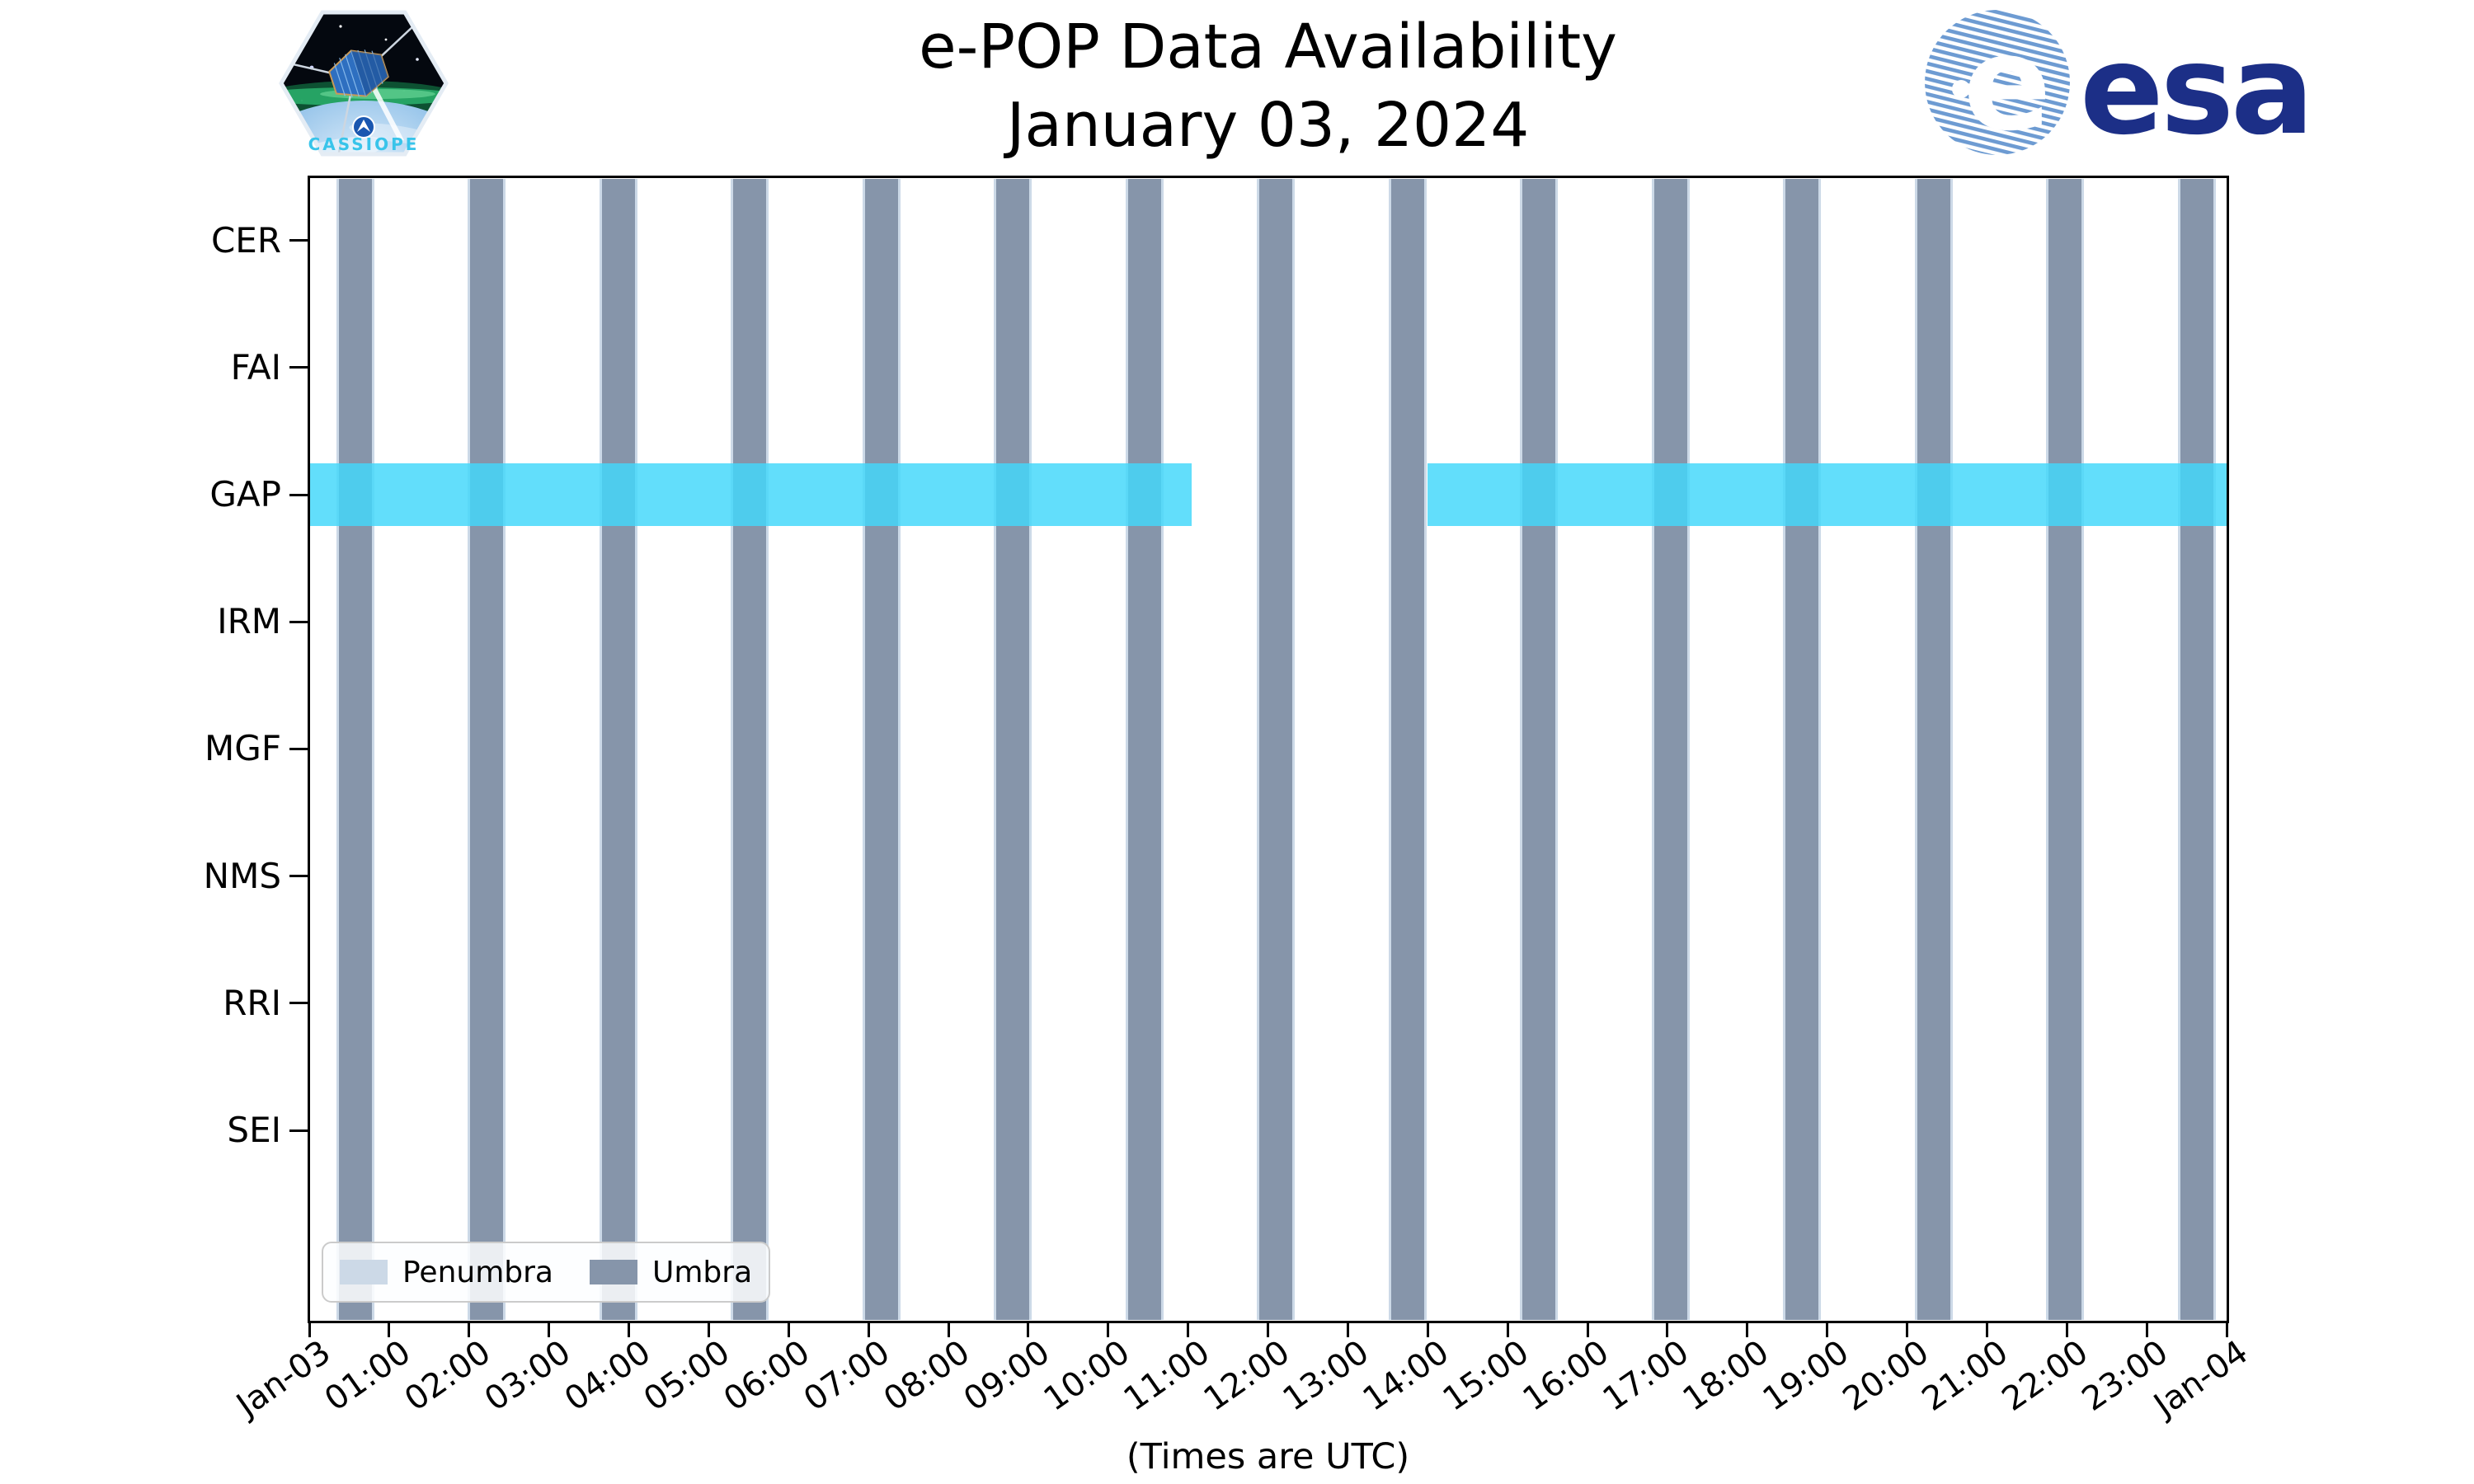  What do you see at coordinates (1268, 86) in the screenshot?
I see `chart-title: e-POP Data Availability January 03, 2024` at bounding box center [1268, 86].